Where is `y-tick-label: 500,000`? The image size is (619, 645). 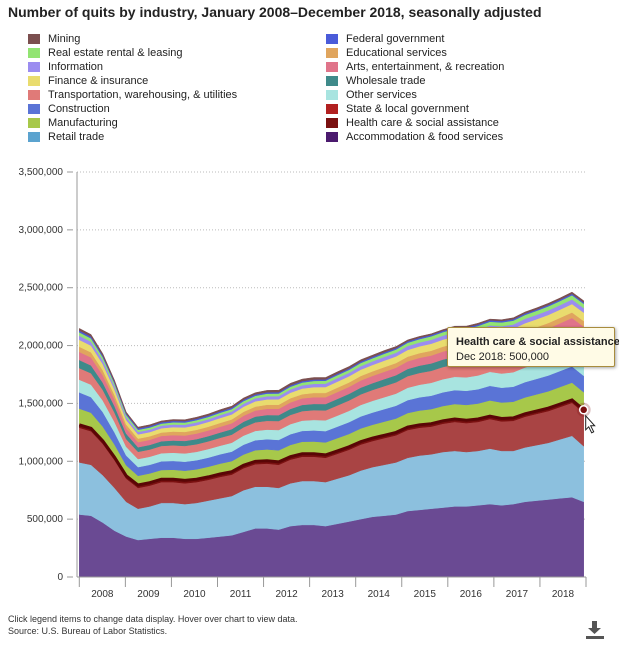 y-tick-label: 500,000 is located at coordinates (45, 519).